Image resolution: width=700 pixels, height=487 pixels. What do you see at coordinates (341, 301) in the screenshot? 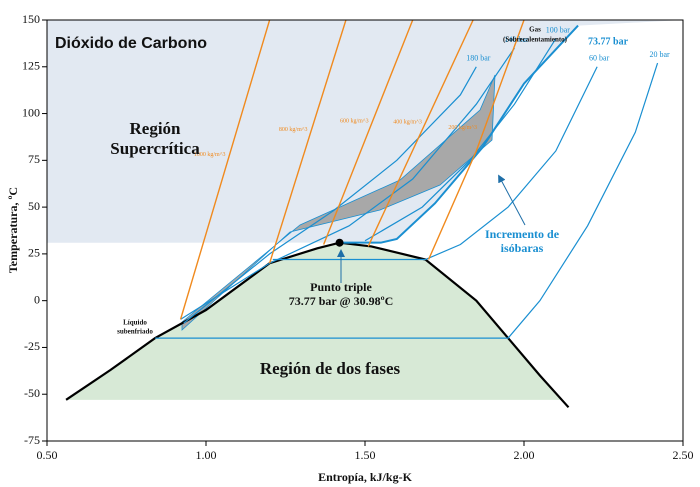
I see `annotation: 73.77 bar @ 30.98ºC` at bounding box center [341, 301].